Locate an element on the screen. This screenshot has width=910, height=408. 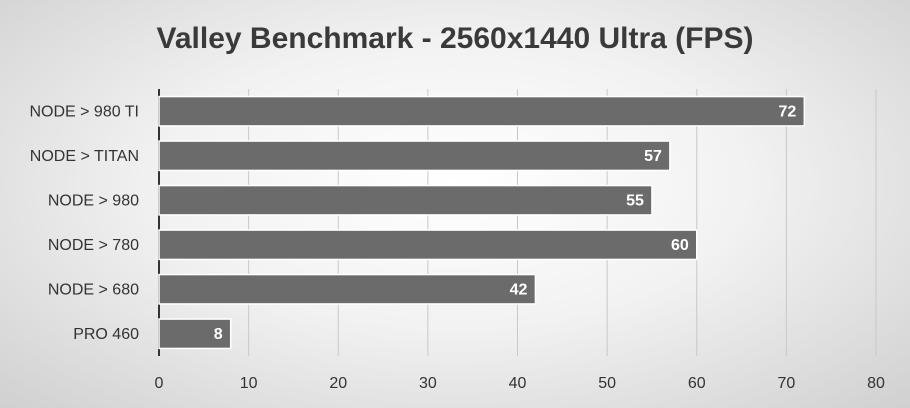
x-tick-label: 30 is located at coordinates (428, 383).